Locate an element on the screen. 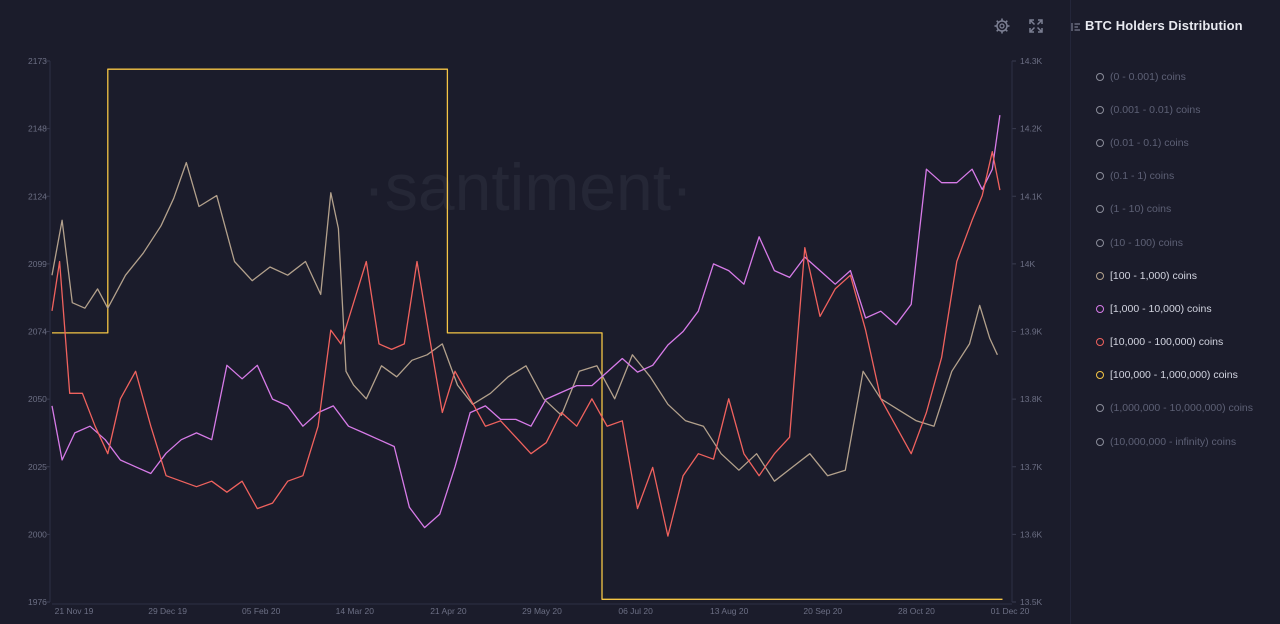 This screenshot has width=1280, height=624. left-axis-tick: 2000 is located at coordinates (37, 534).